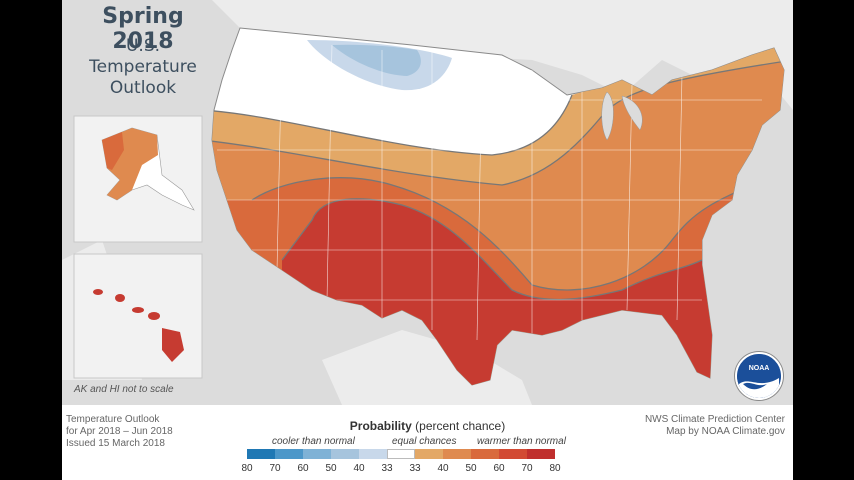  What do you see at coordinates (460, 426) in the screenshot?
I see `legend-title-rest: (percent chance)` at bounding box center [460, 426].